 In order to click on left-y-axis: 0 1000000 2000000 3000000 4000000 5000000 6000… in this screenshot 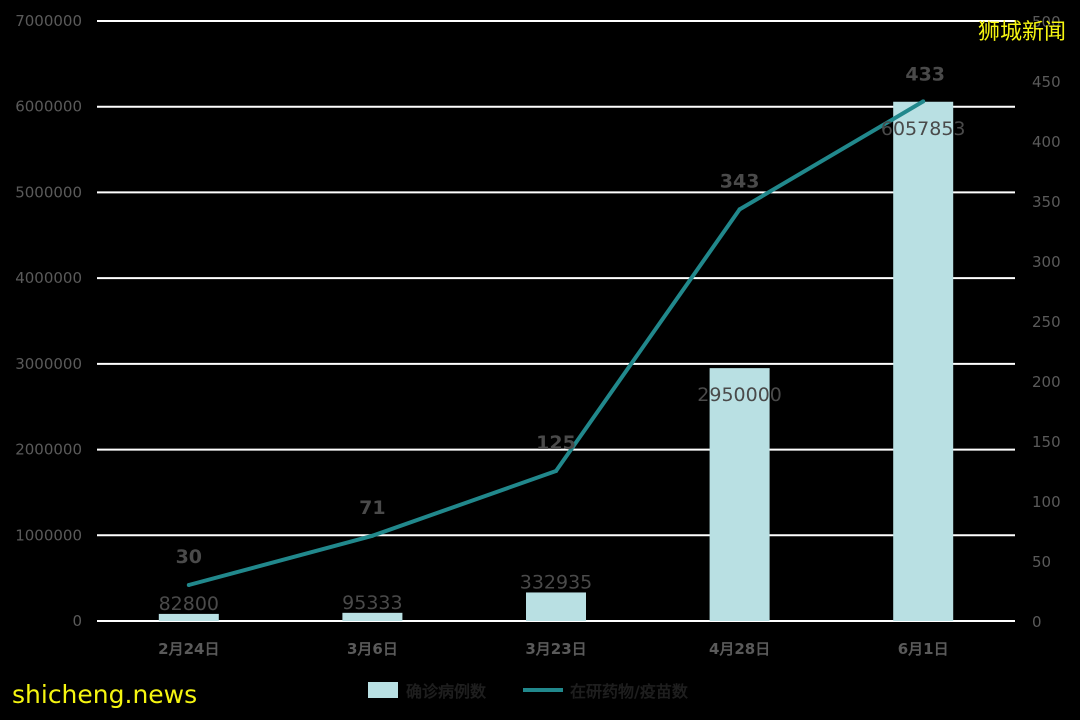, I will do `click(48, 321)`.